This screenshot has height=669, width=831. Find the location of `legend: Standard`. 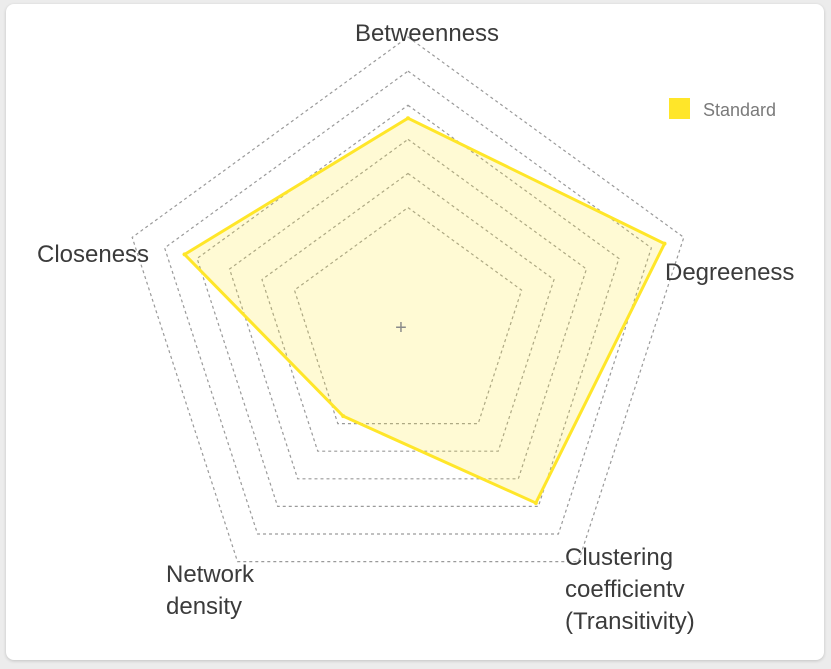

legend: Standard is located at coordinates (722, 109).